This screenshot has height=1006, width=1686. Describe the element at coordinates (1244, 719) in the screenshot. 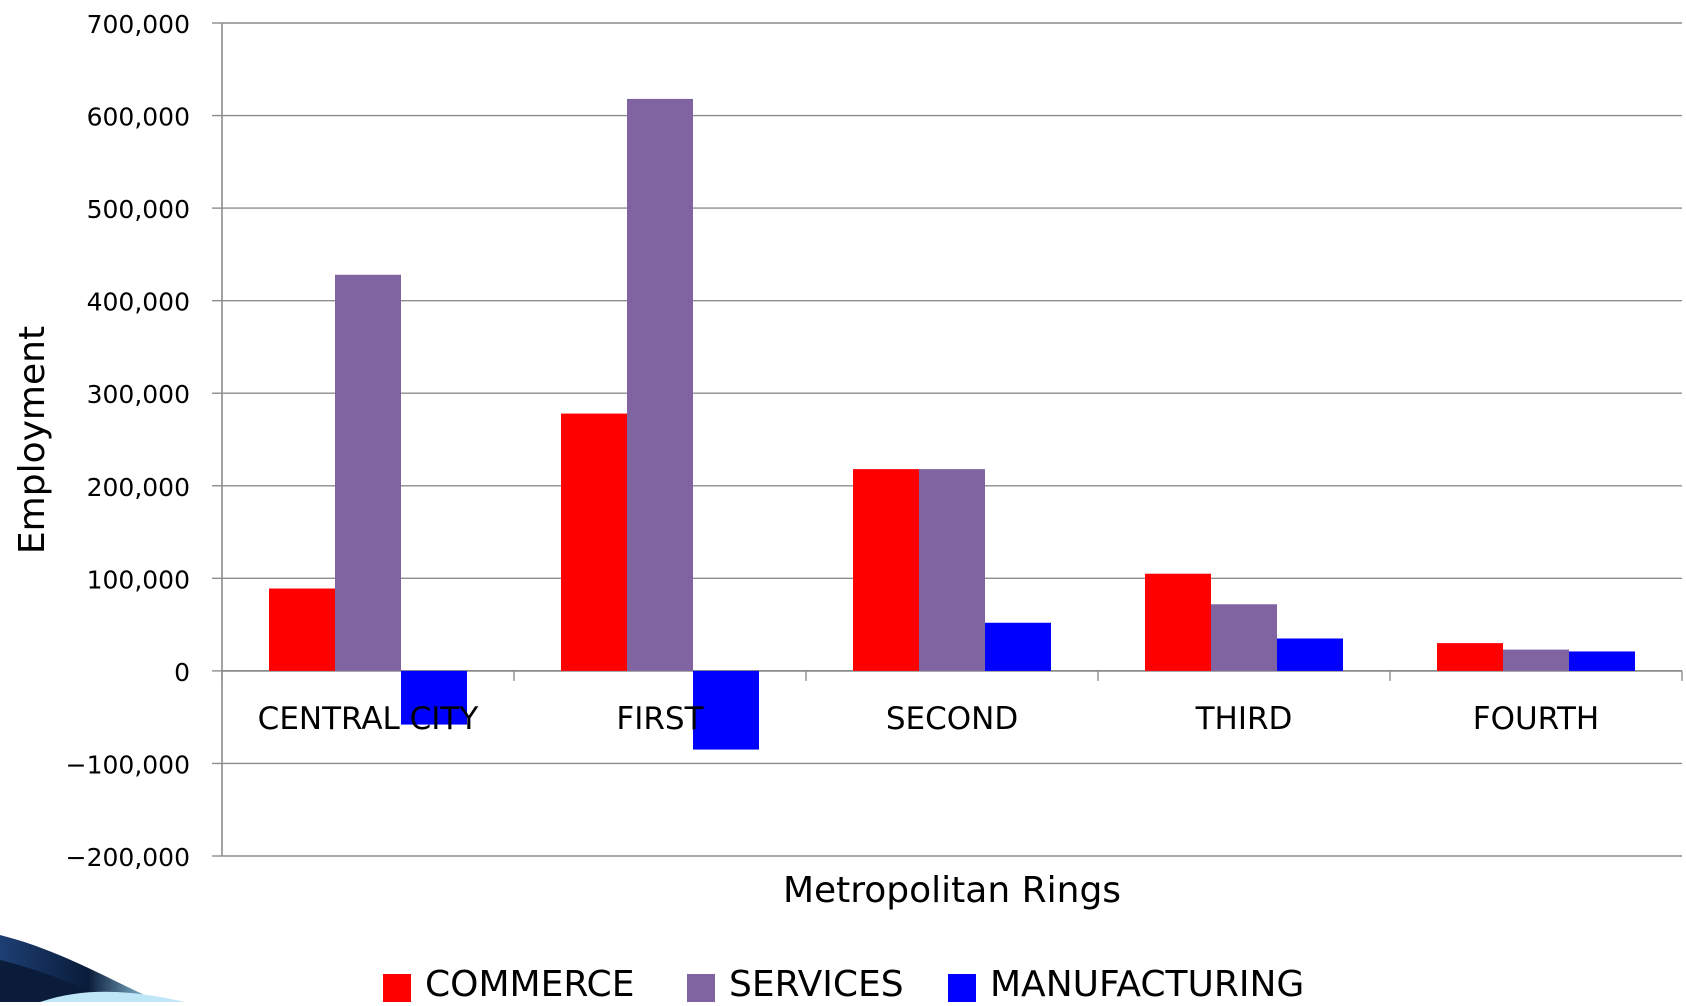

I see `category-label: THIRD` at that location.